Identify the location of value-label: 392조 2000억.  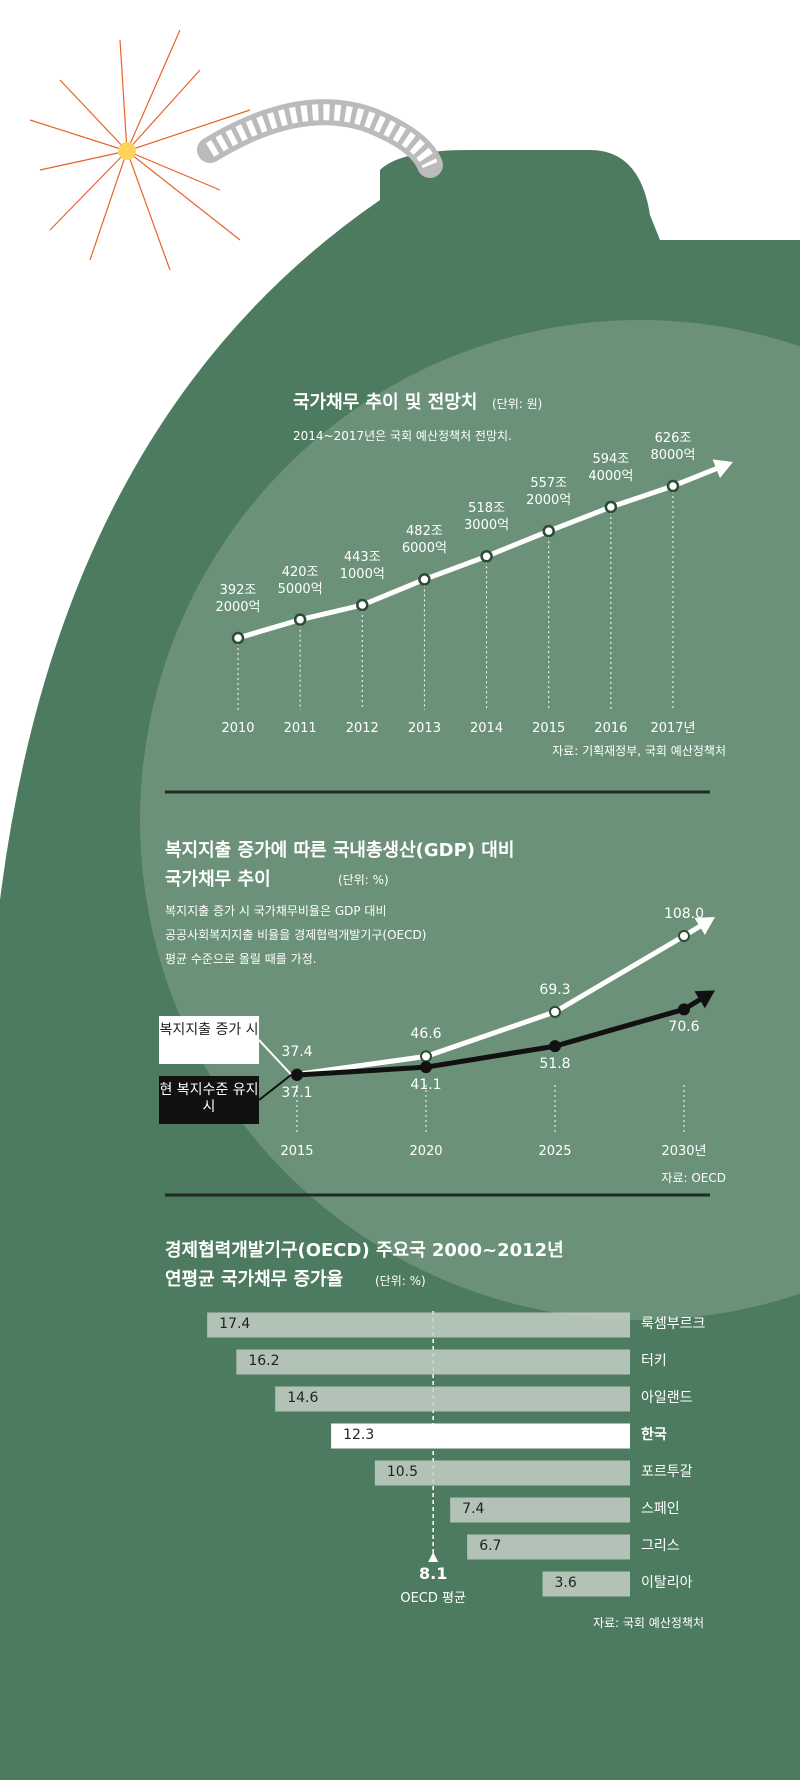
(238, 599).